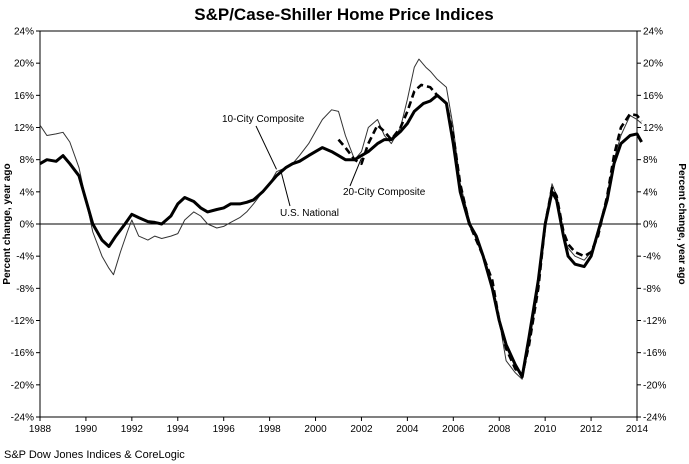 The height and width of the screenshot is (464, 689). Describe the element at coordinates (40, 429) in the screenshot. I see `x-tick-label: 1988` at that location.